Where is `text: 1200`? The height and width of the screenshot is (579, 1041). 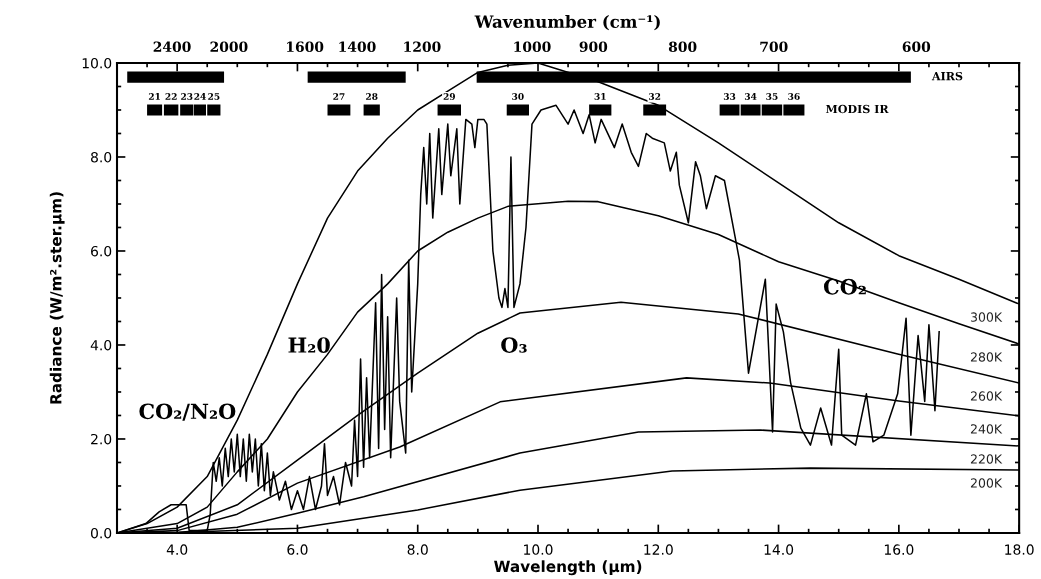
text: 1200 is located at coordinates (422, 46).